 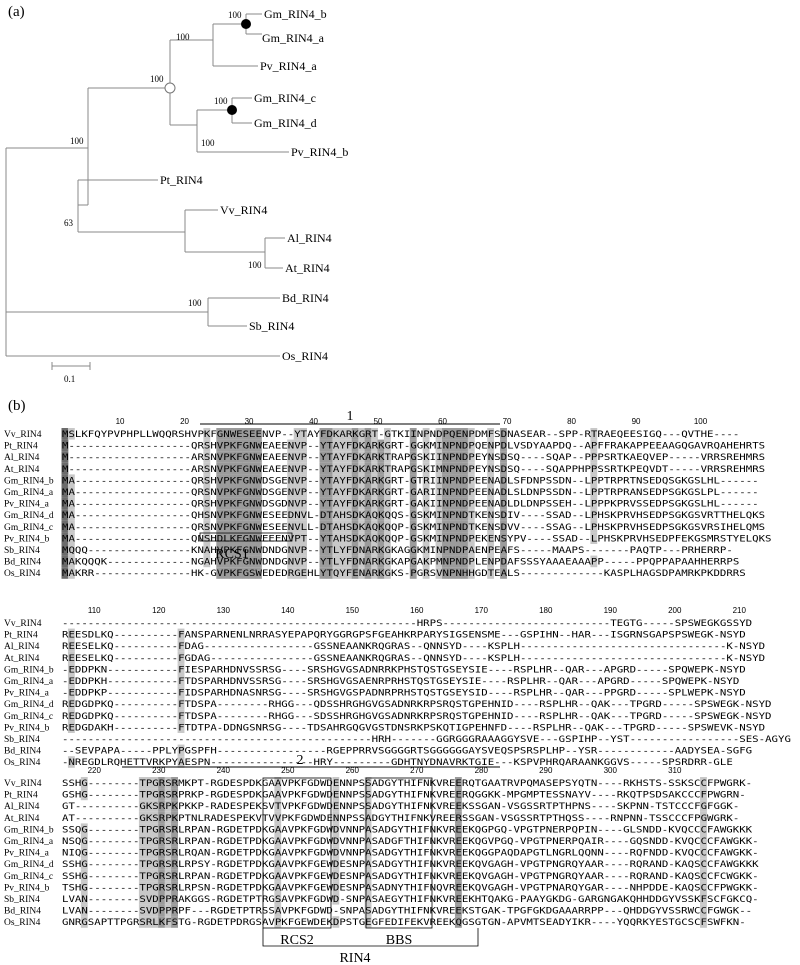 I want to click on position-tick: 110, so click(x=94, y=610).